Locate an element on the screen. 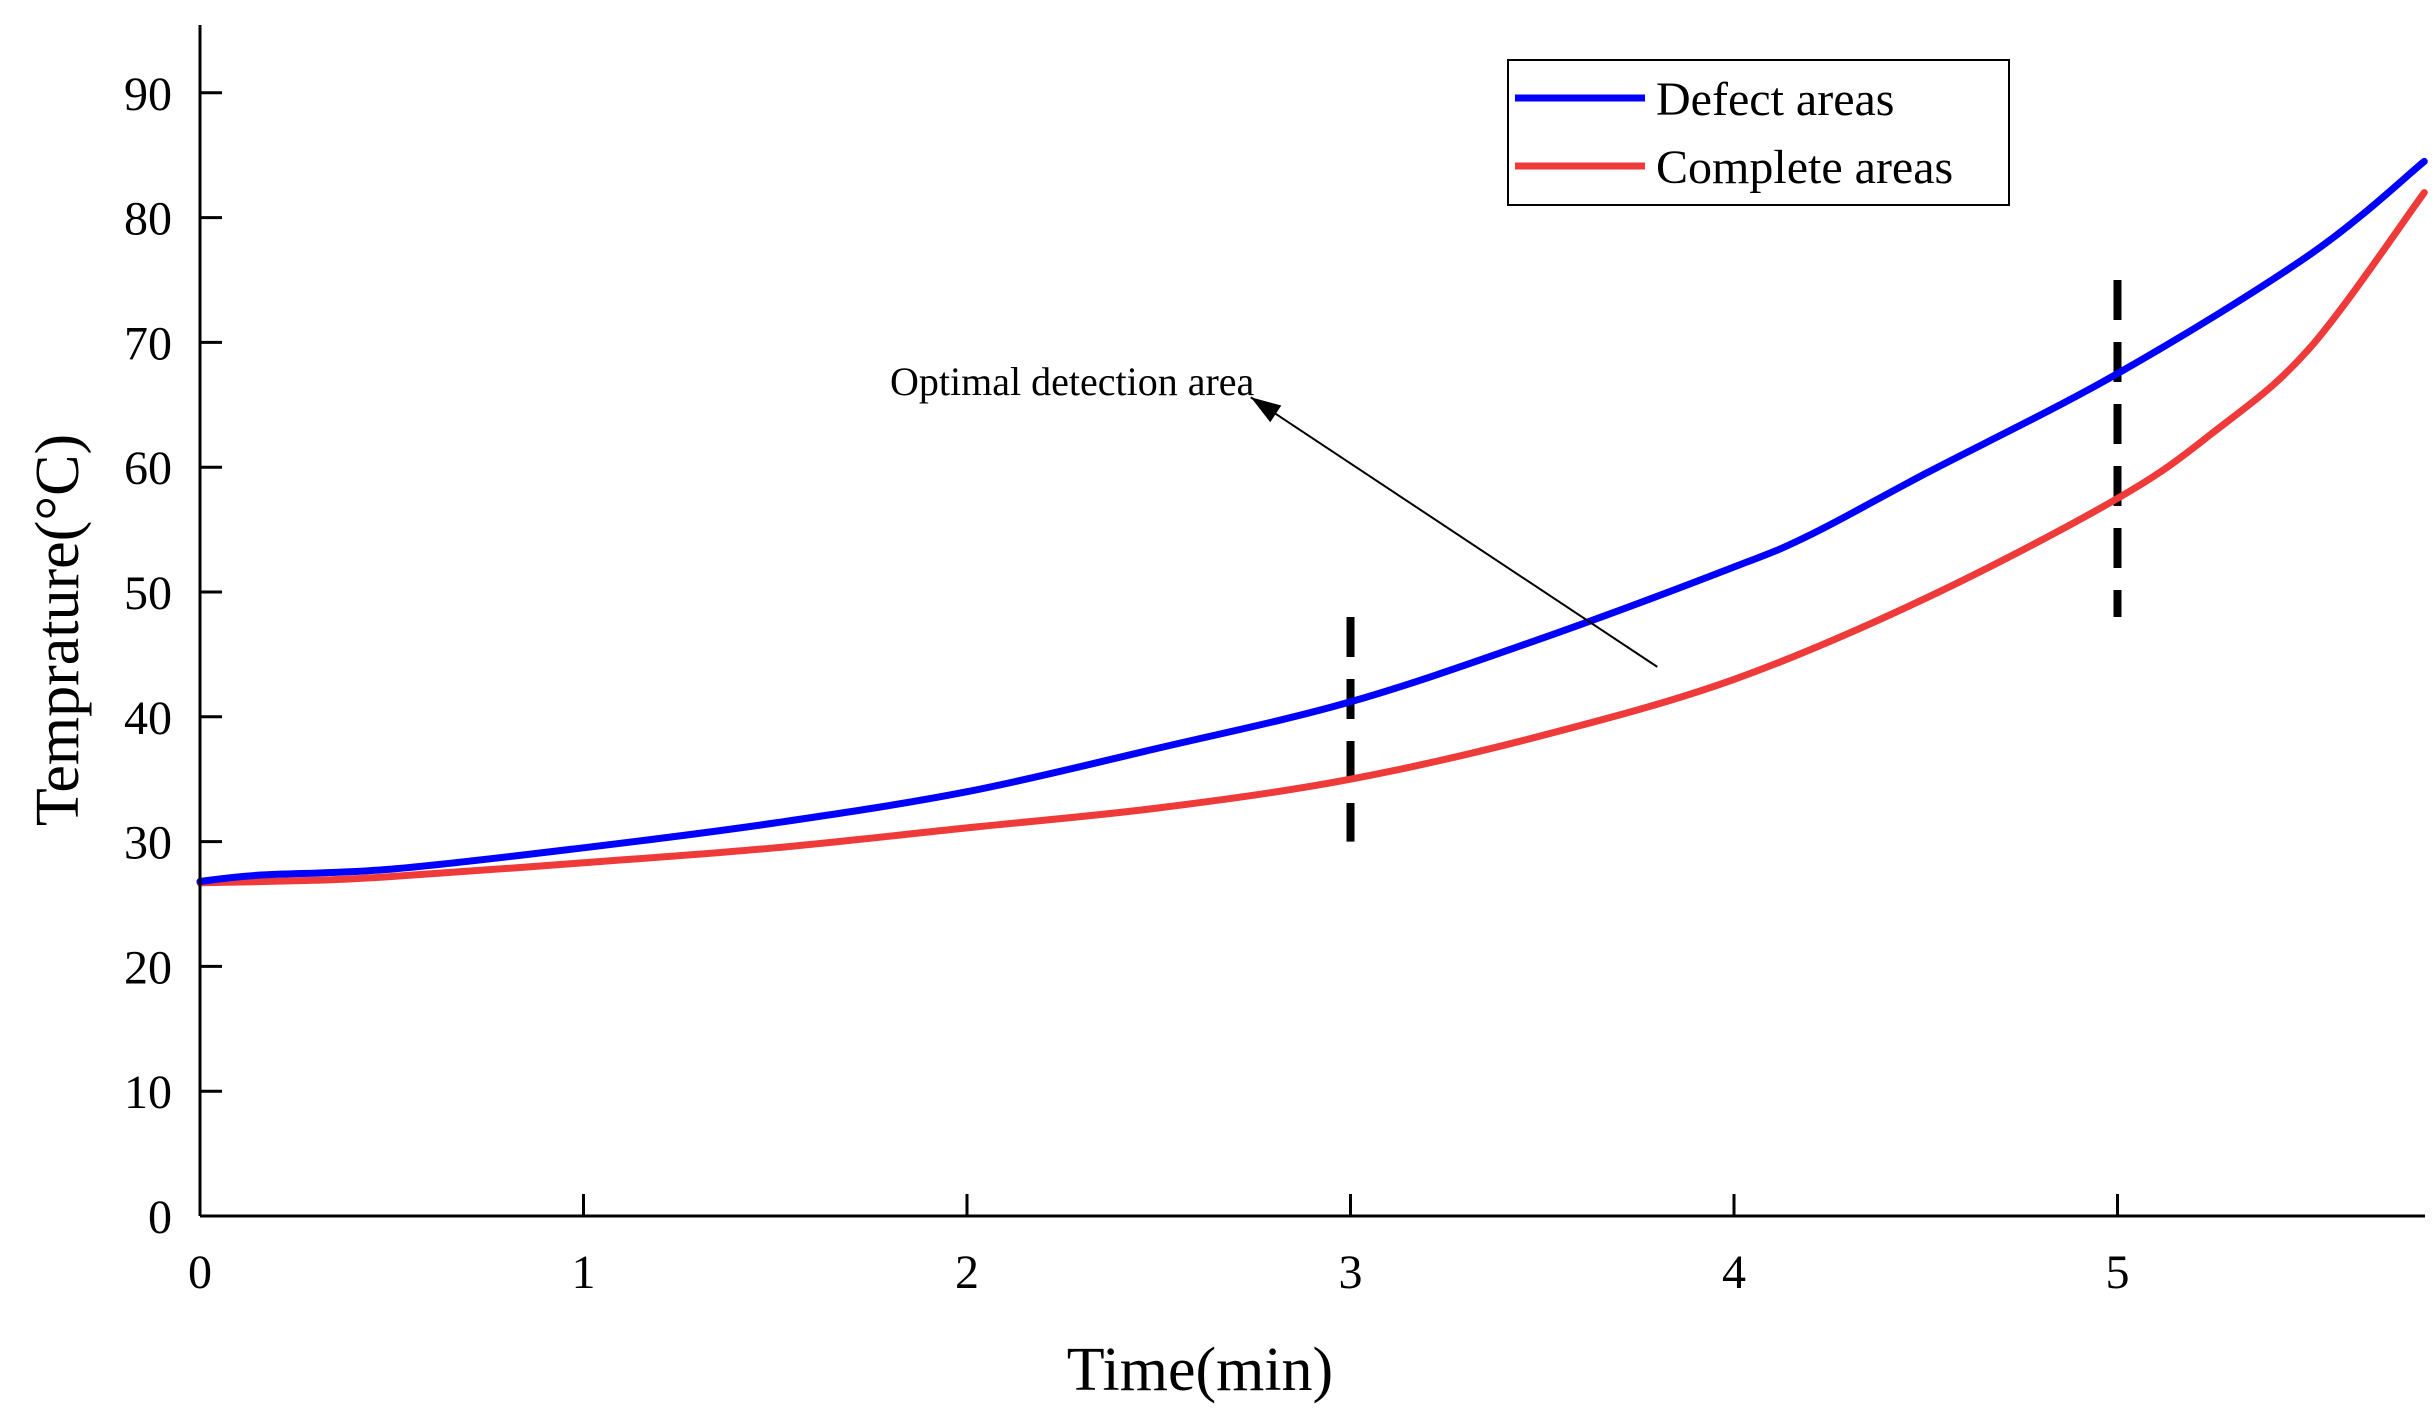 The height and width of the screenshot is (1421, 2436). annotation-text: Optimal detection area is located at coordinates (1072, 381).